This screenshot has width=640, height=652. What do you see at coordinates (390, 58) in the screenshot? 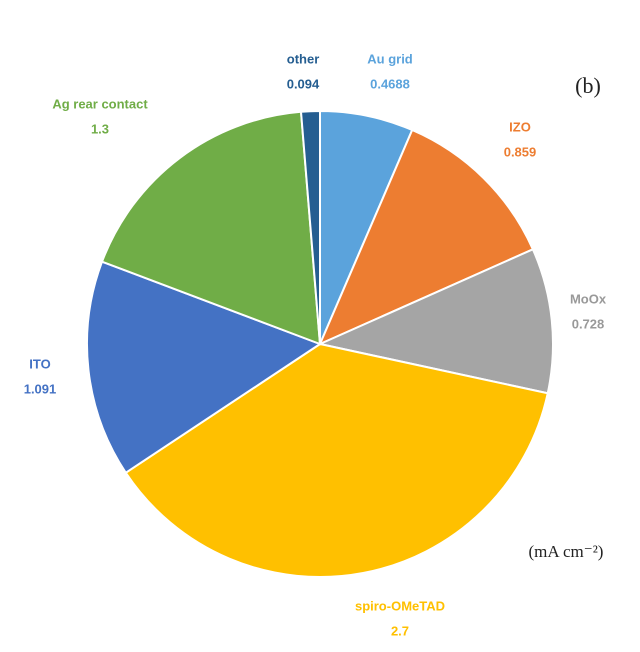
I see `slice-label: Au grid` at bounding box center [390, 58].